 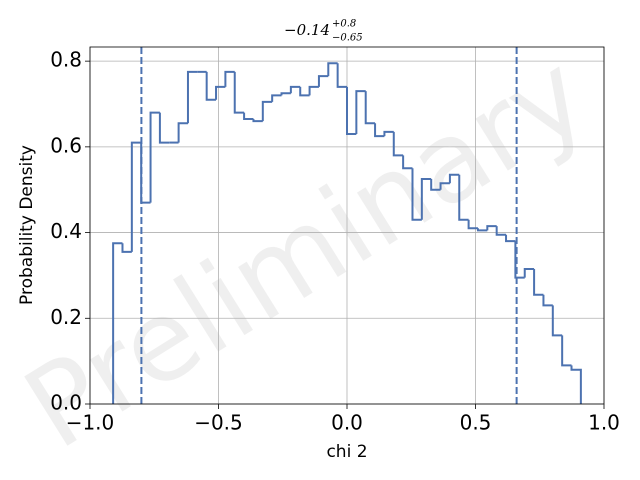 I want to click on y-axis-label: Probability Density, so click(x=27, y=225).